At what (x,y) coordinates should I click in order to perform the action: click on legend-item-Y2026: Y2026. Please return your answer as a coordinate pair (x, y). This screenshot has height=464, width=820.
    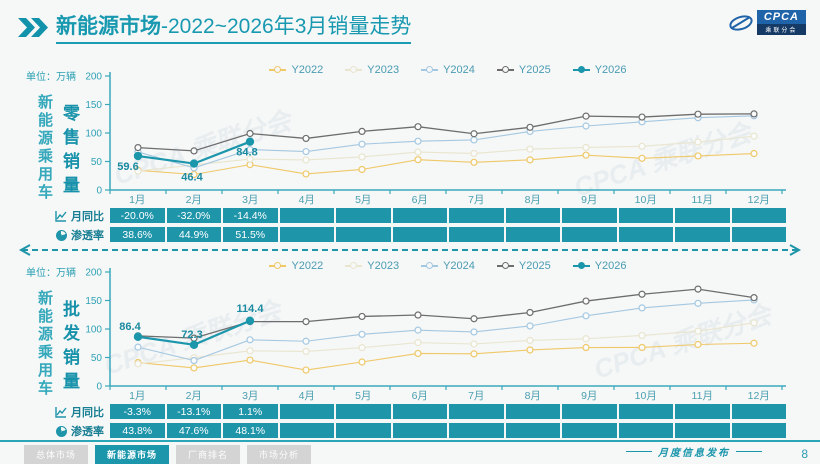
    Looking at the image, I should click on (599, 266).